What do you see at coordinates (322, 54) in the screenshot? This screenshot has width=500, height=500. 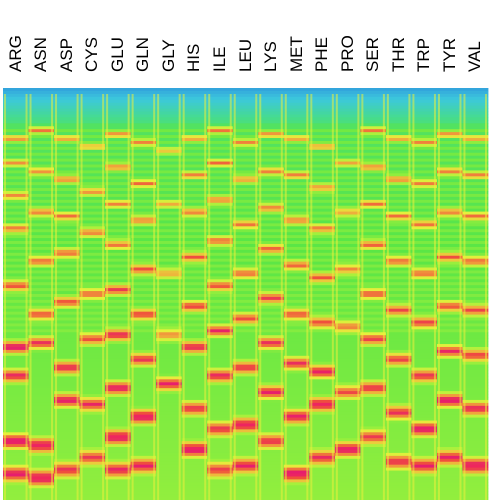 I see `column-label: PHE` at bounding box center [322, 54].